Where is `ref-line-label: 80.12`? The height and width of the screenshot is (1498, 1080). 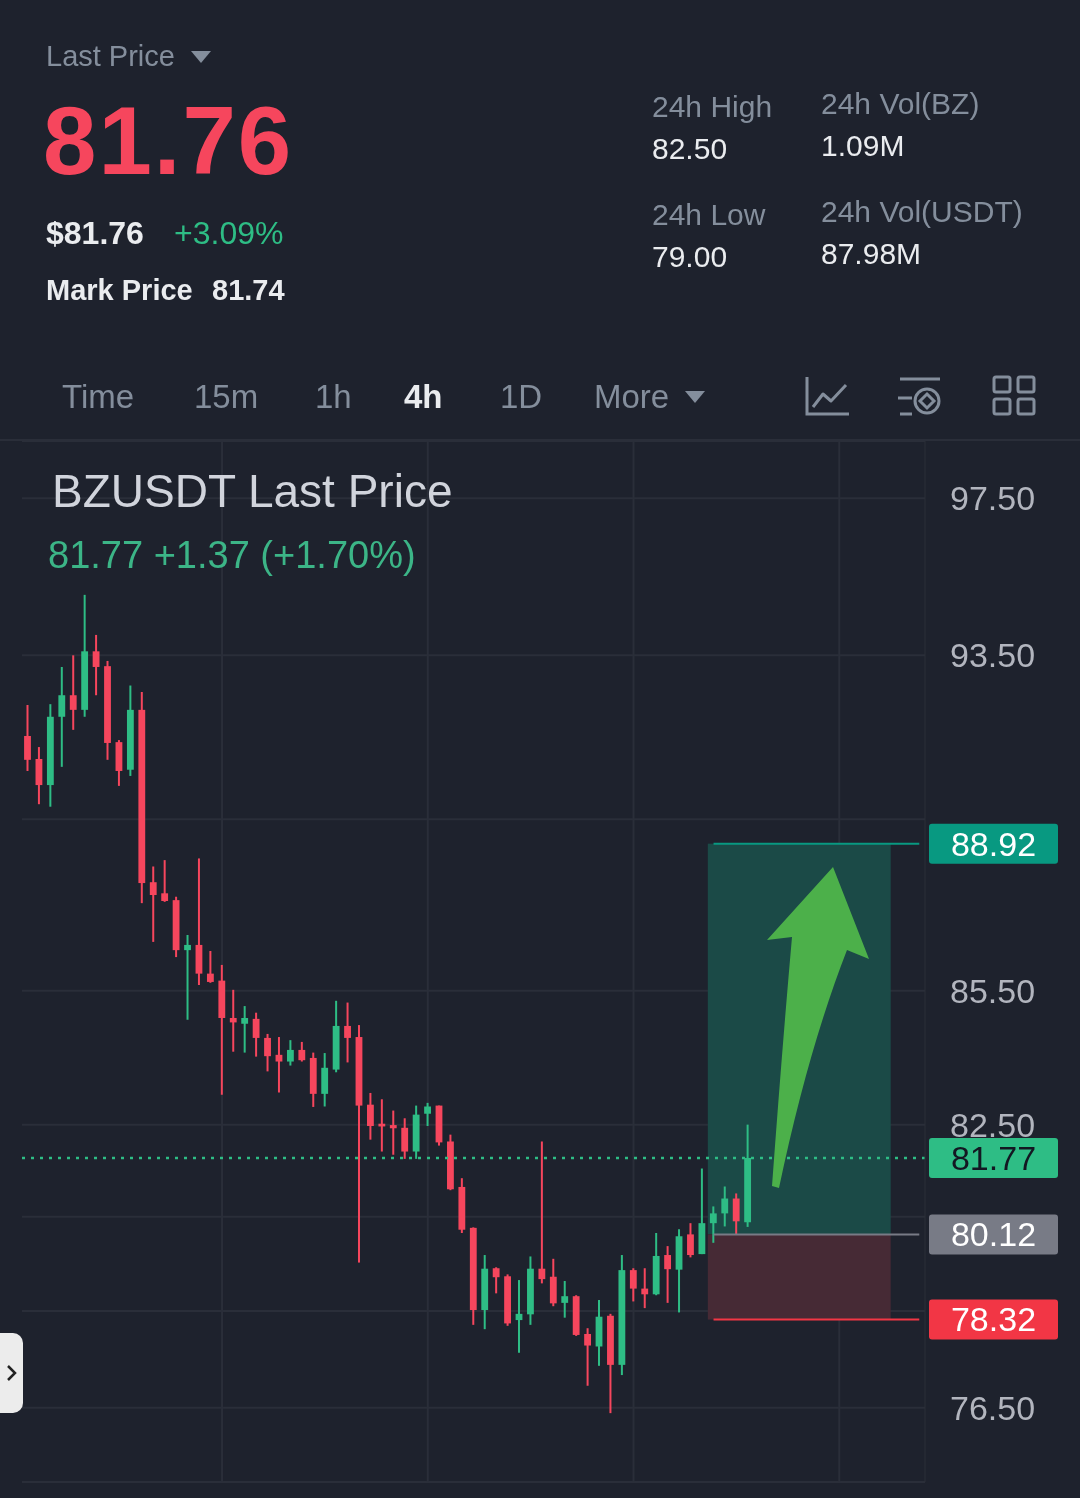 ref-line-label: 80.12 is located at coordinates (993, 1234).